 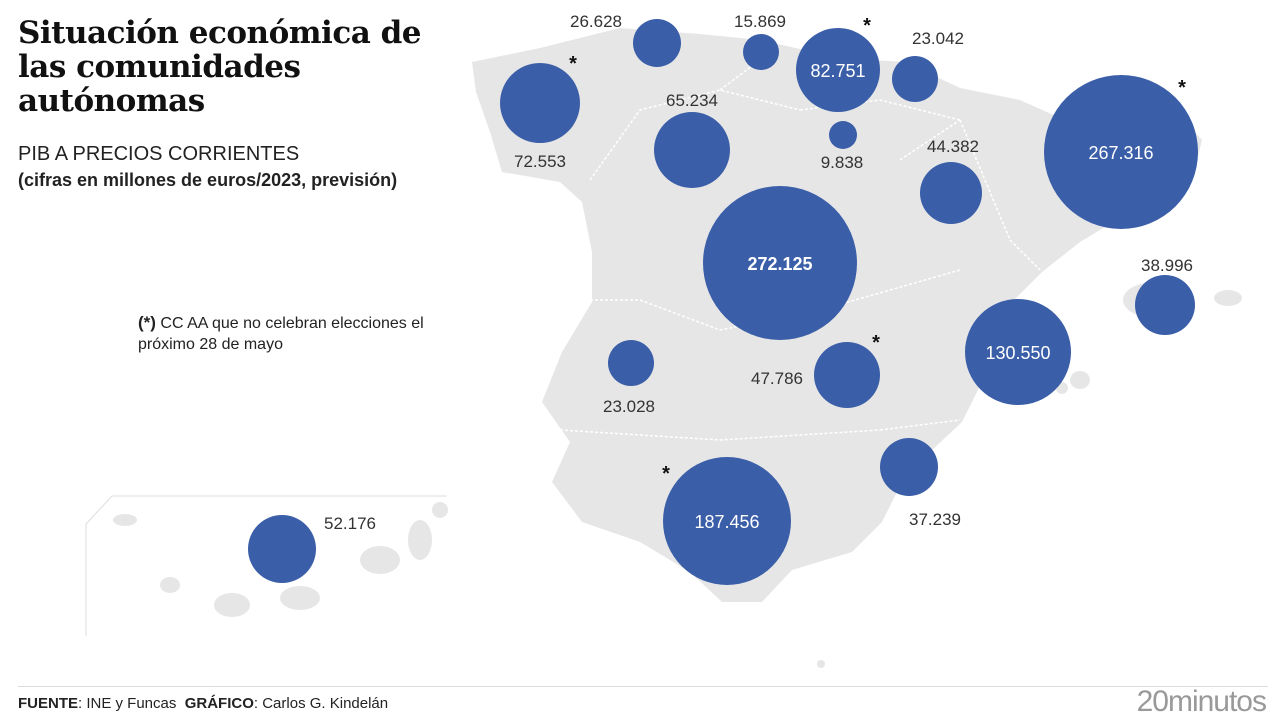 I want to click on bubble-value-label: 267.316, so click(x=1120, y=153).